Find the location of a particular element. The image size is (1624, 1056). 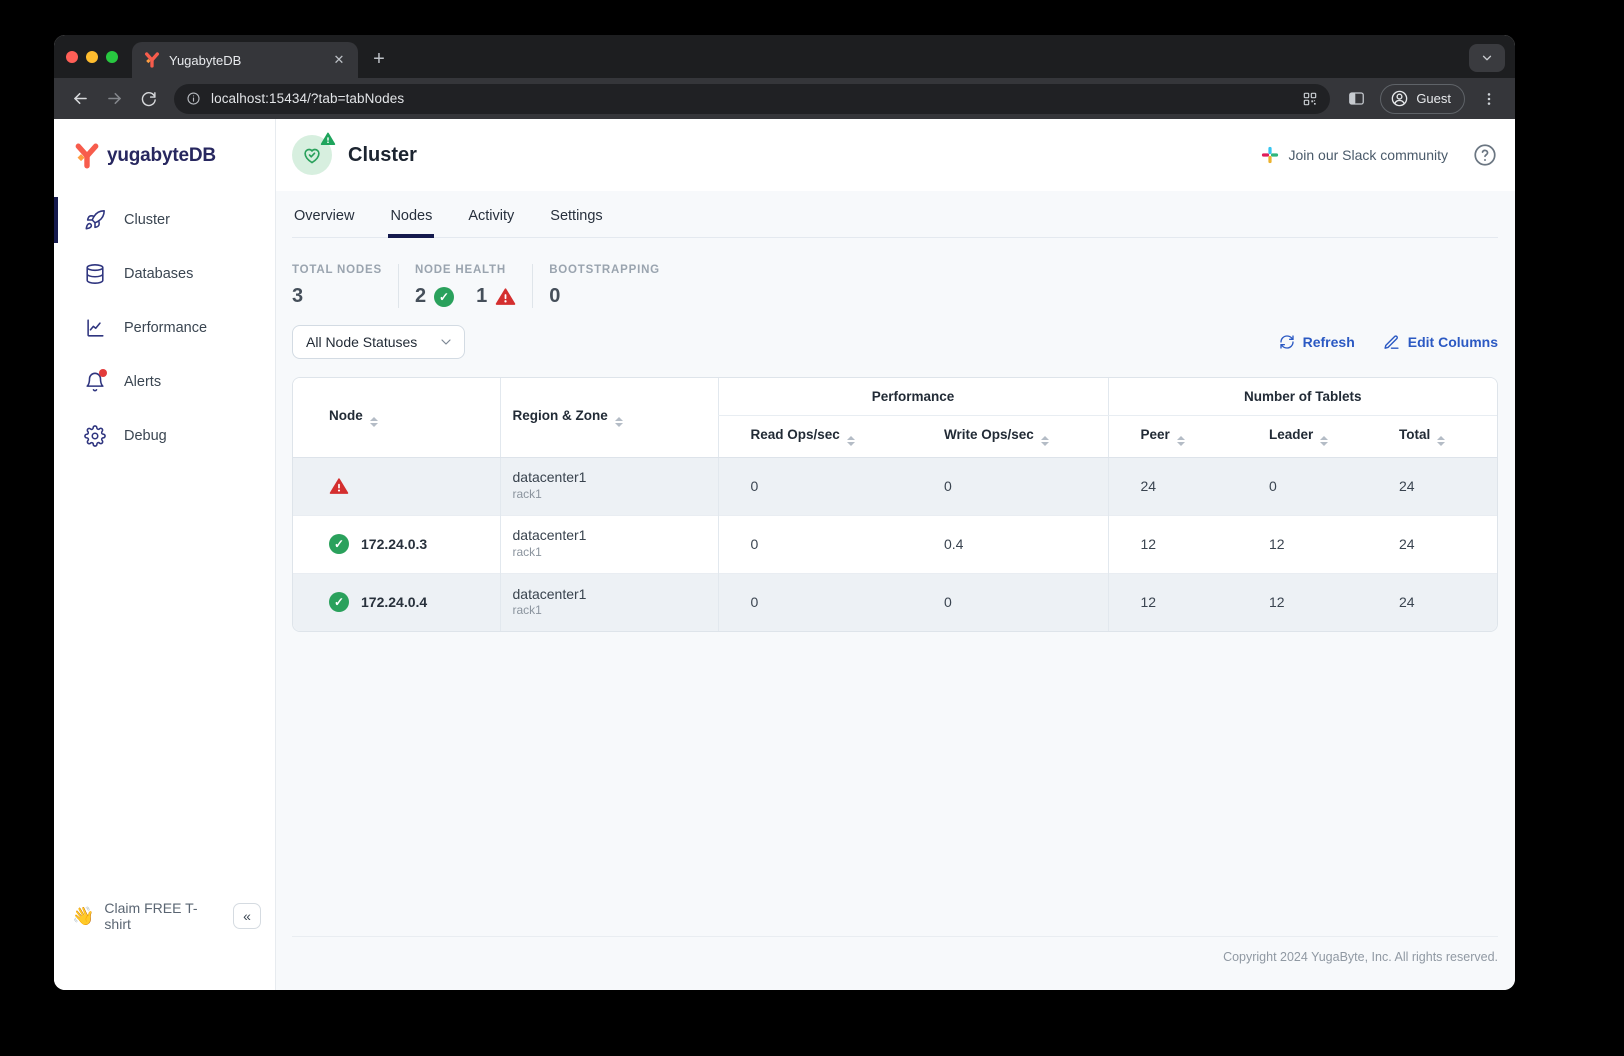

gear-icon is located at coordinates (95, 436).